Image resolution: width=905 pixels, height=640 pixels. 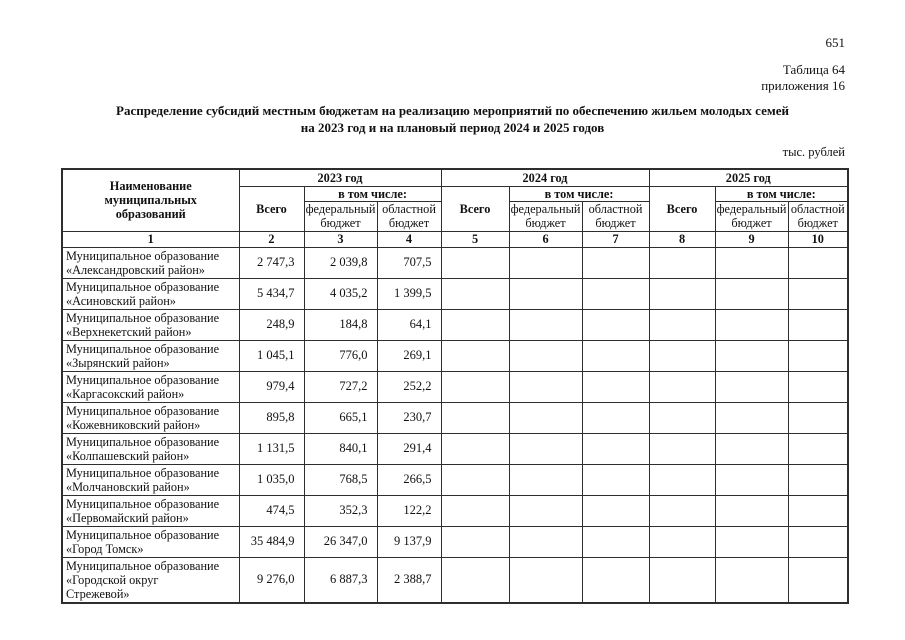 I want to click on value-cell: 840,1, so click(x=340, y=448).